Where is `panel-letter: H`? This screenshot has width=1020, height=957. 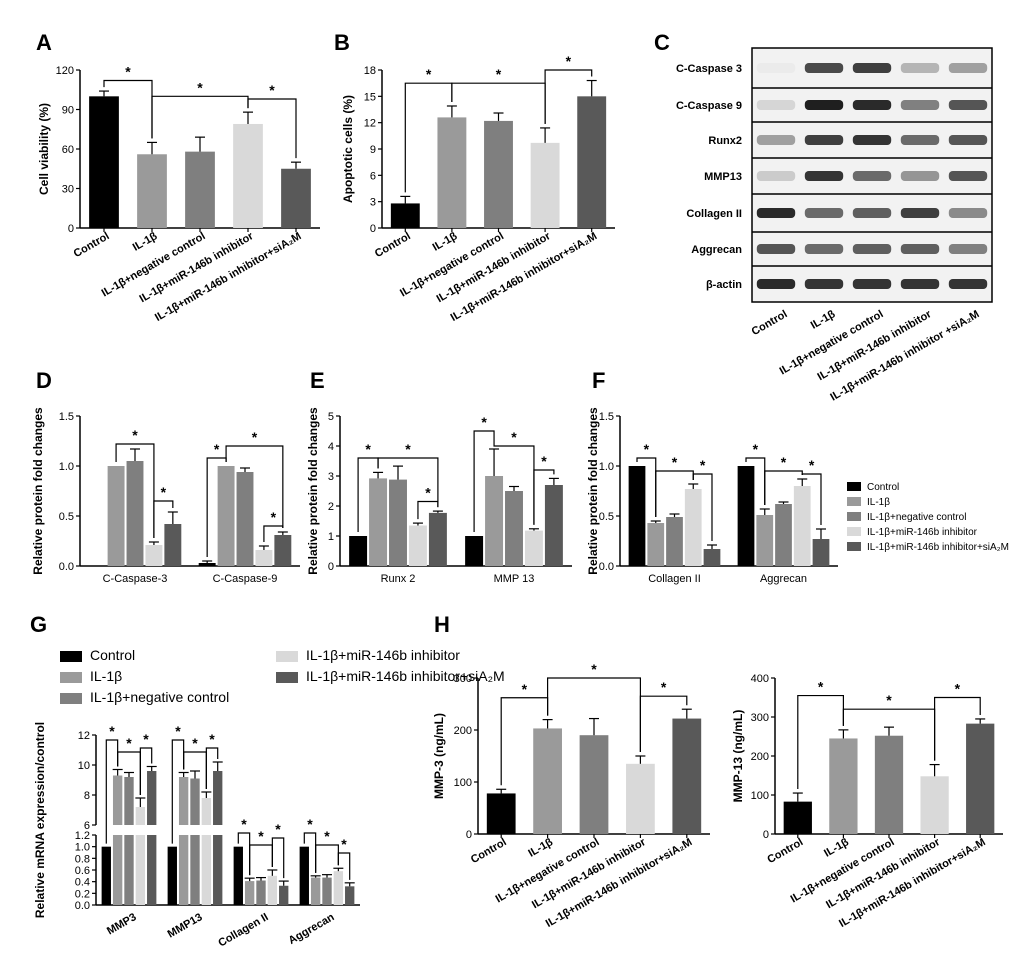 panel-letter: H is located at coordinates (442, 624).